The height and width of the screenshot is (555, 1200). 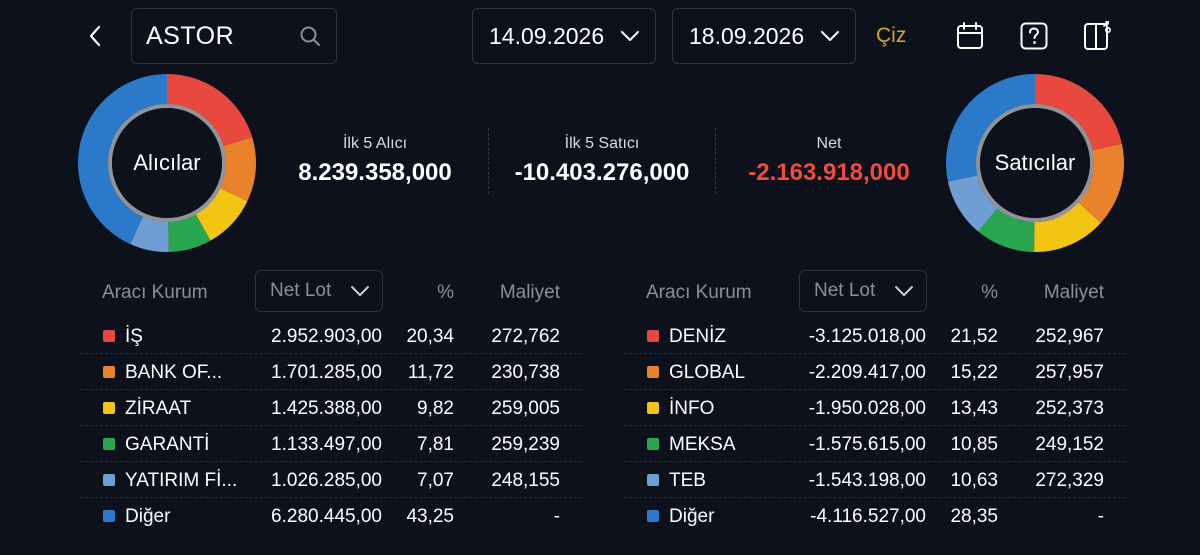 I want to click on table-row: Diğer -4.116.527,00 28,35 -, so click(x=875, y=516).